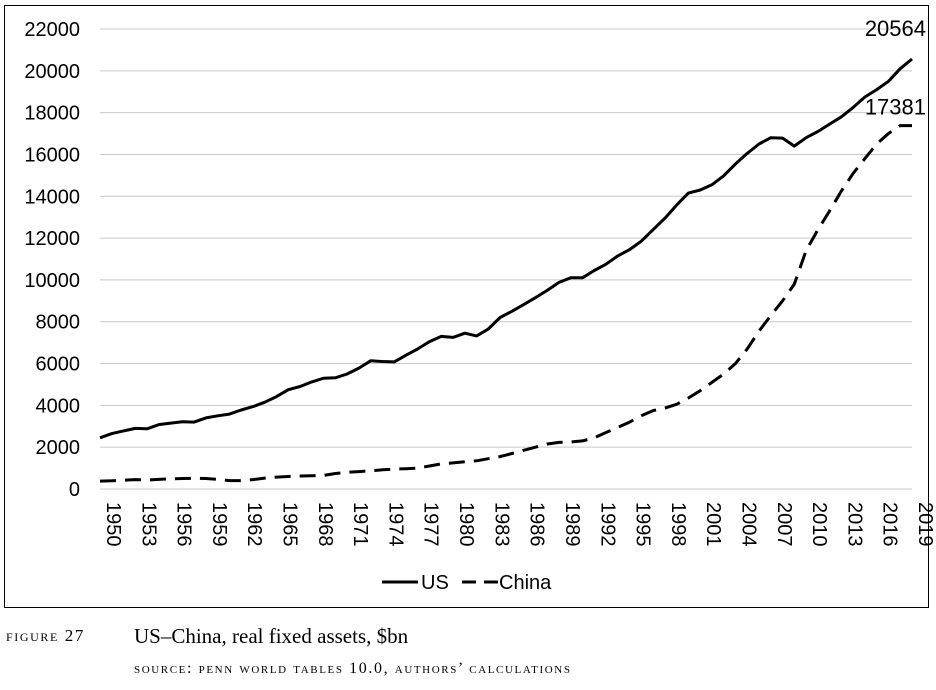 The width and height of the screenshot is (936, 690). What do you see at coordinates (435, 583) in the screenshot?
I see `legend-us-label: US` at bounding box center [435, 583].